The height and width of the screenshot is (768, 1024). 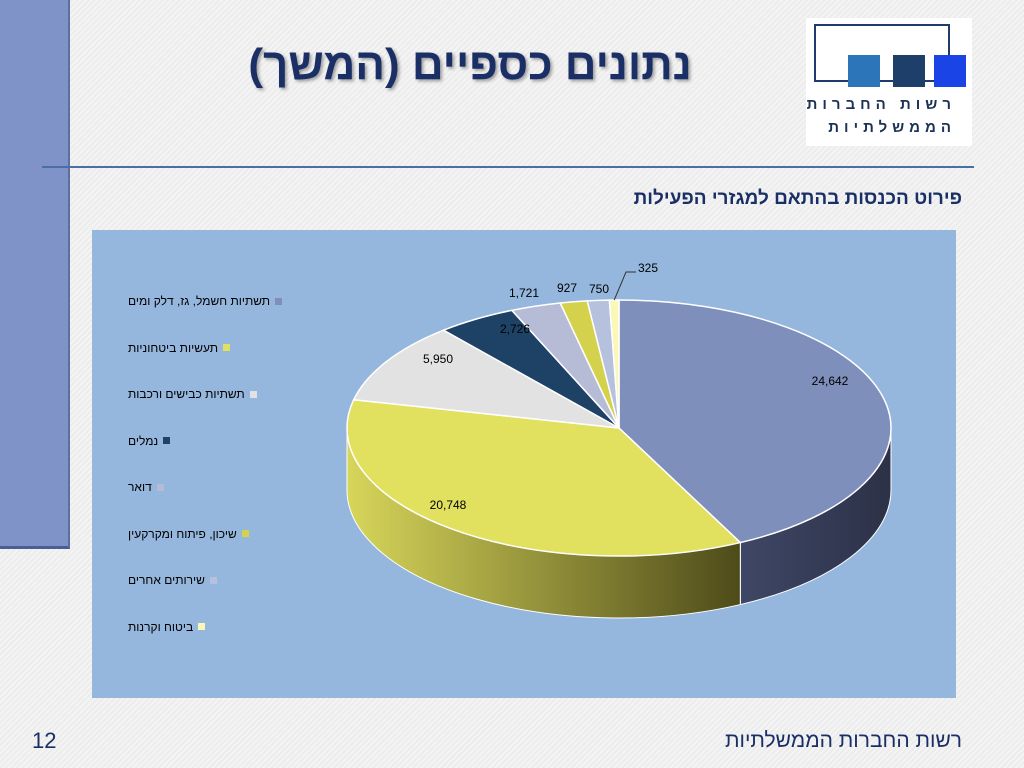 I want to click on legend-item-3: נמלים, so click(x=218, y=441).